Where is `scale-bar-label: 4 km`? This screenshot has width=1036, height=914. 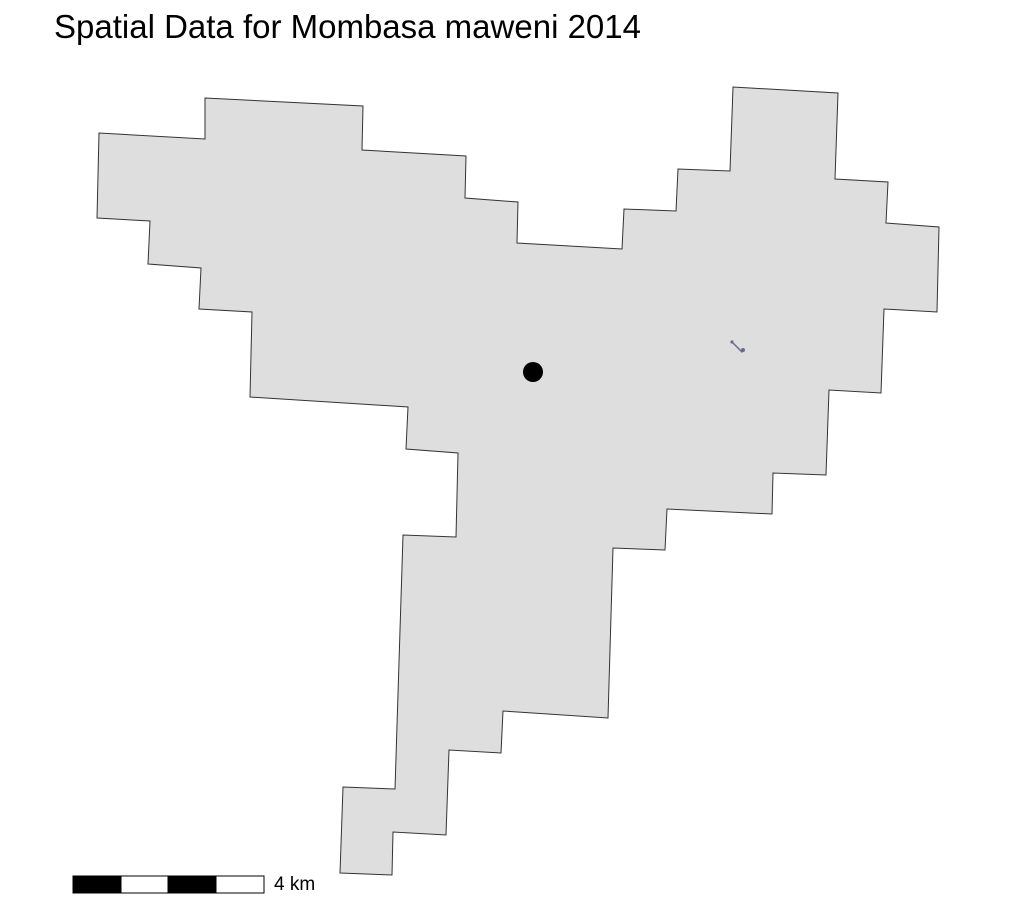 scale-bar-label: 4 km is located at coordinates (295, 884).